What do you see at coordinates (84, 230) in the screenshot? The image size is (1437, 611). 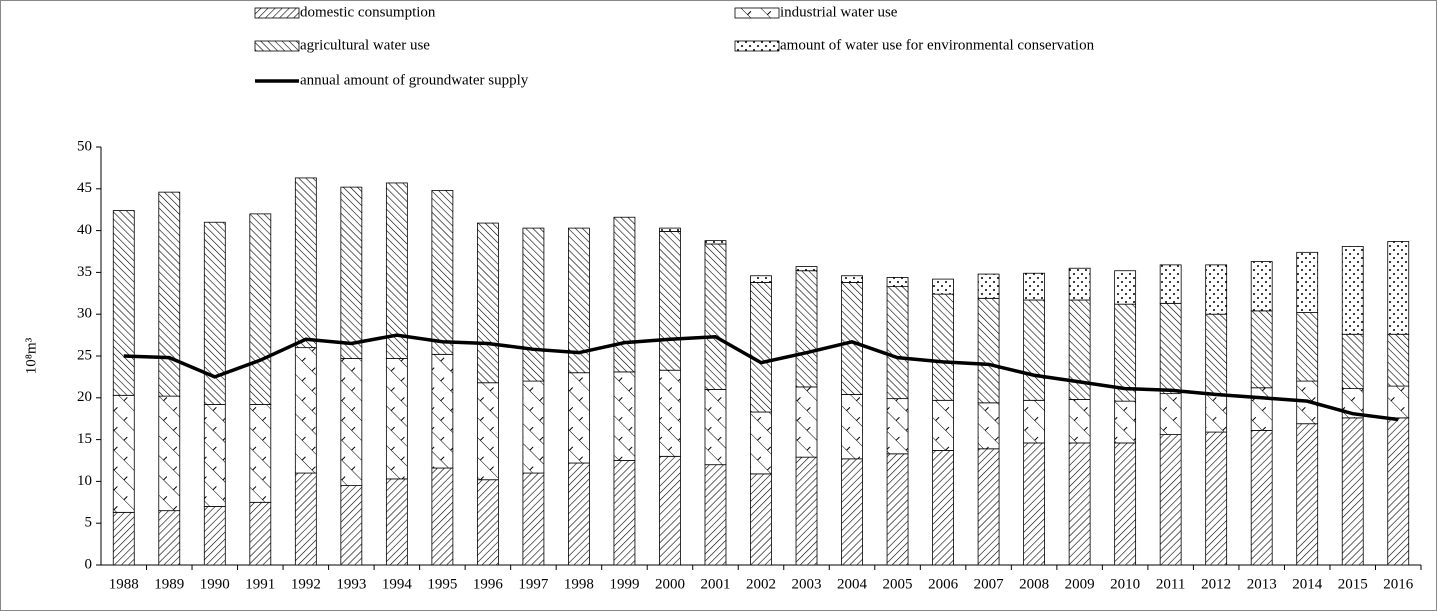 I see `y-tick-label: 40` at bounding box center [84, 230].